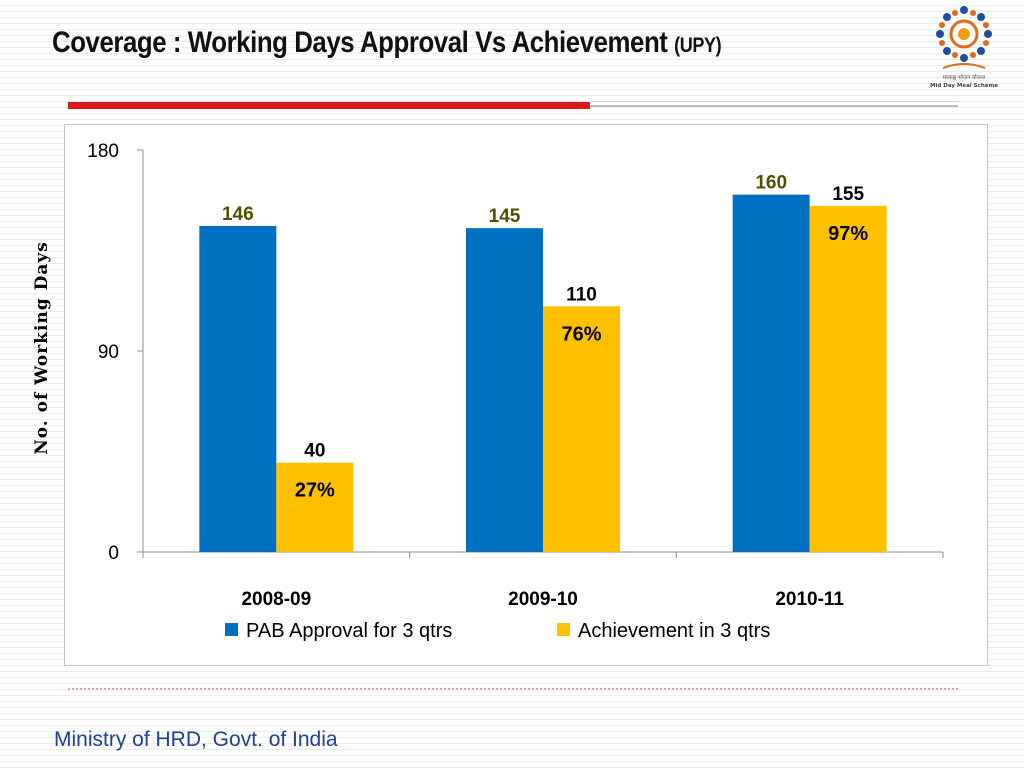 The width and height of the screenshot is (1024, 768). What do you see at coordinates (563, 629) in the screenshot?
I see `legend-swatch-achievement` at bounding box center [563, 629].